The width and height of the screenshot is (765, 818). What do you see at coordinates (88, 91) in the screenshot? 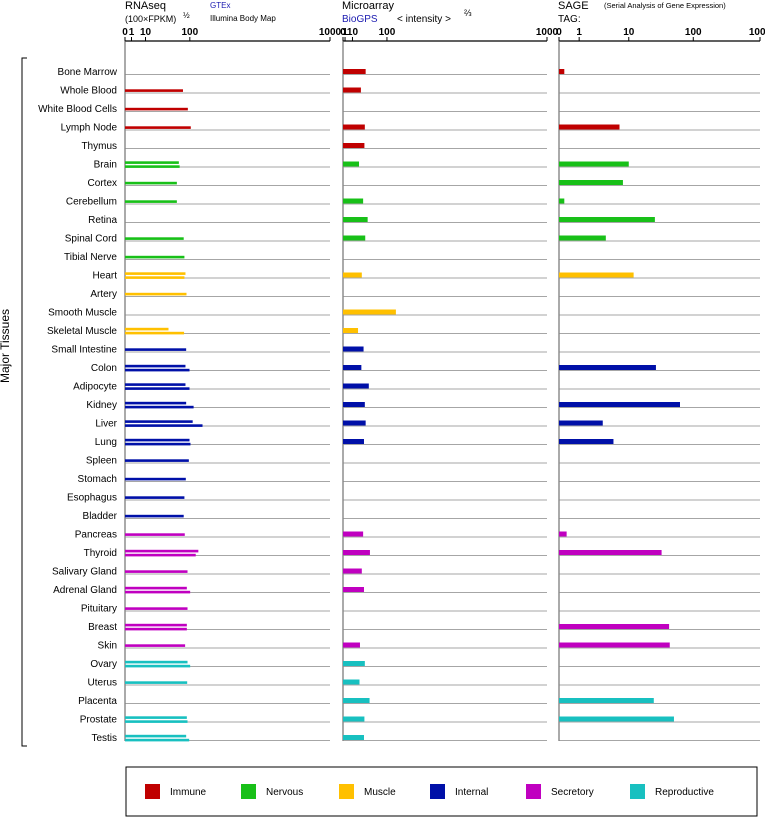
I see `tissue-label: Whole Blood` at bounding box center [88, 91].